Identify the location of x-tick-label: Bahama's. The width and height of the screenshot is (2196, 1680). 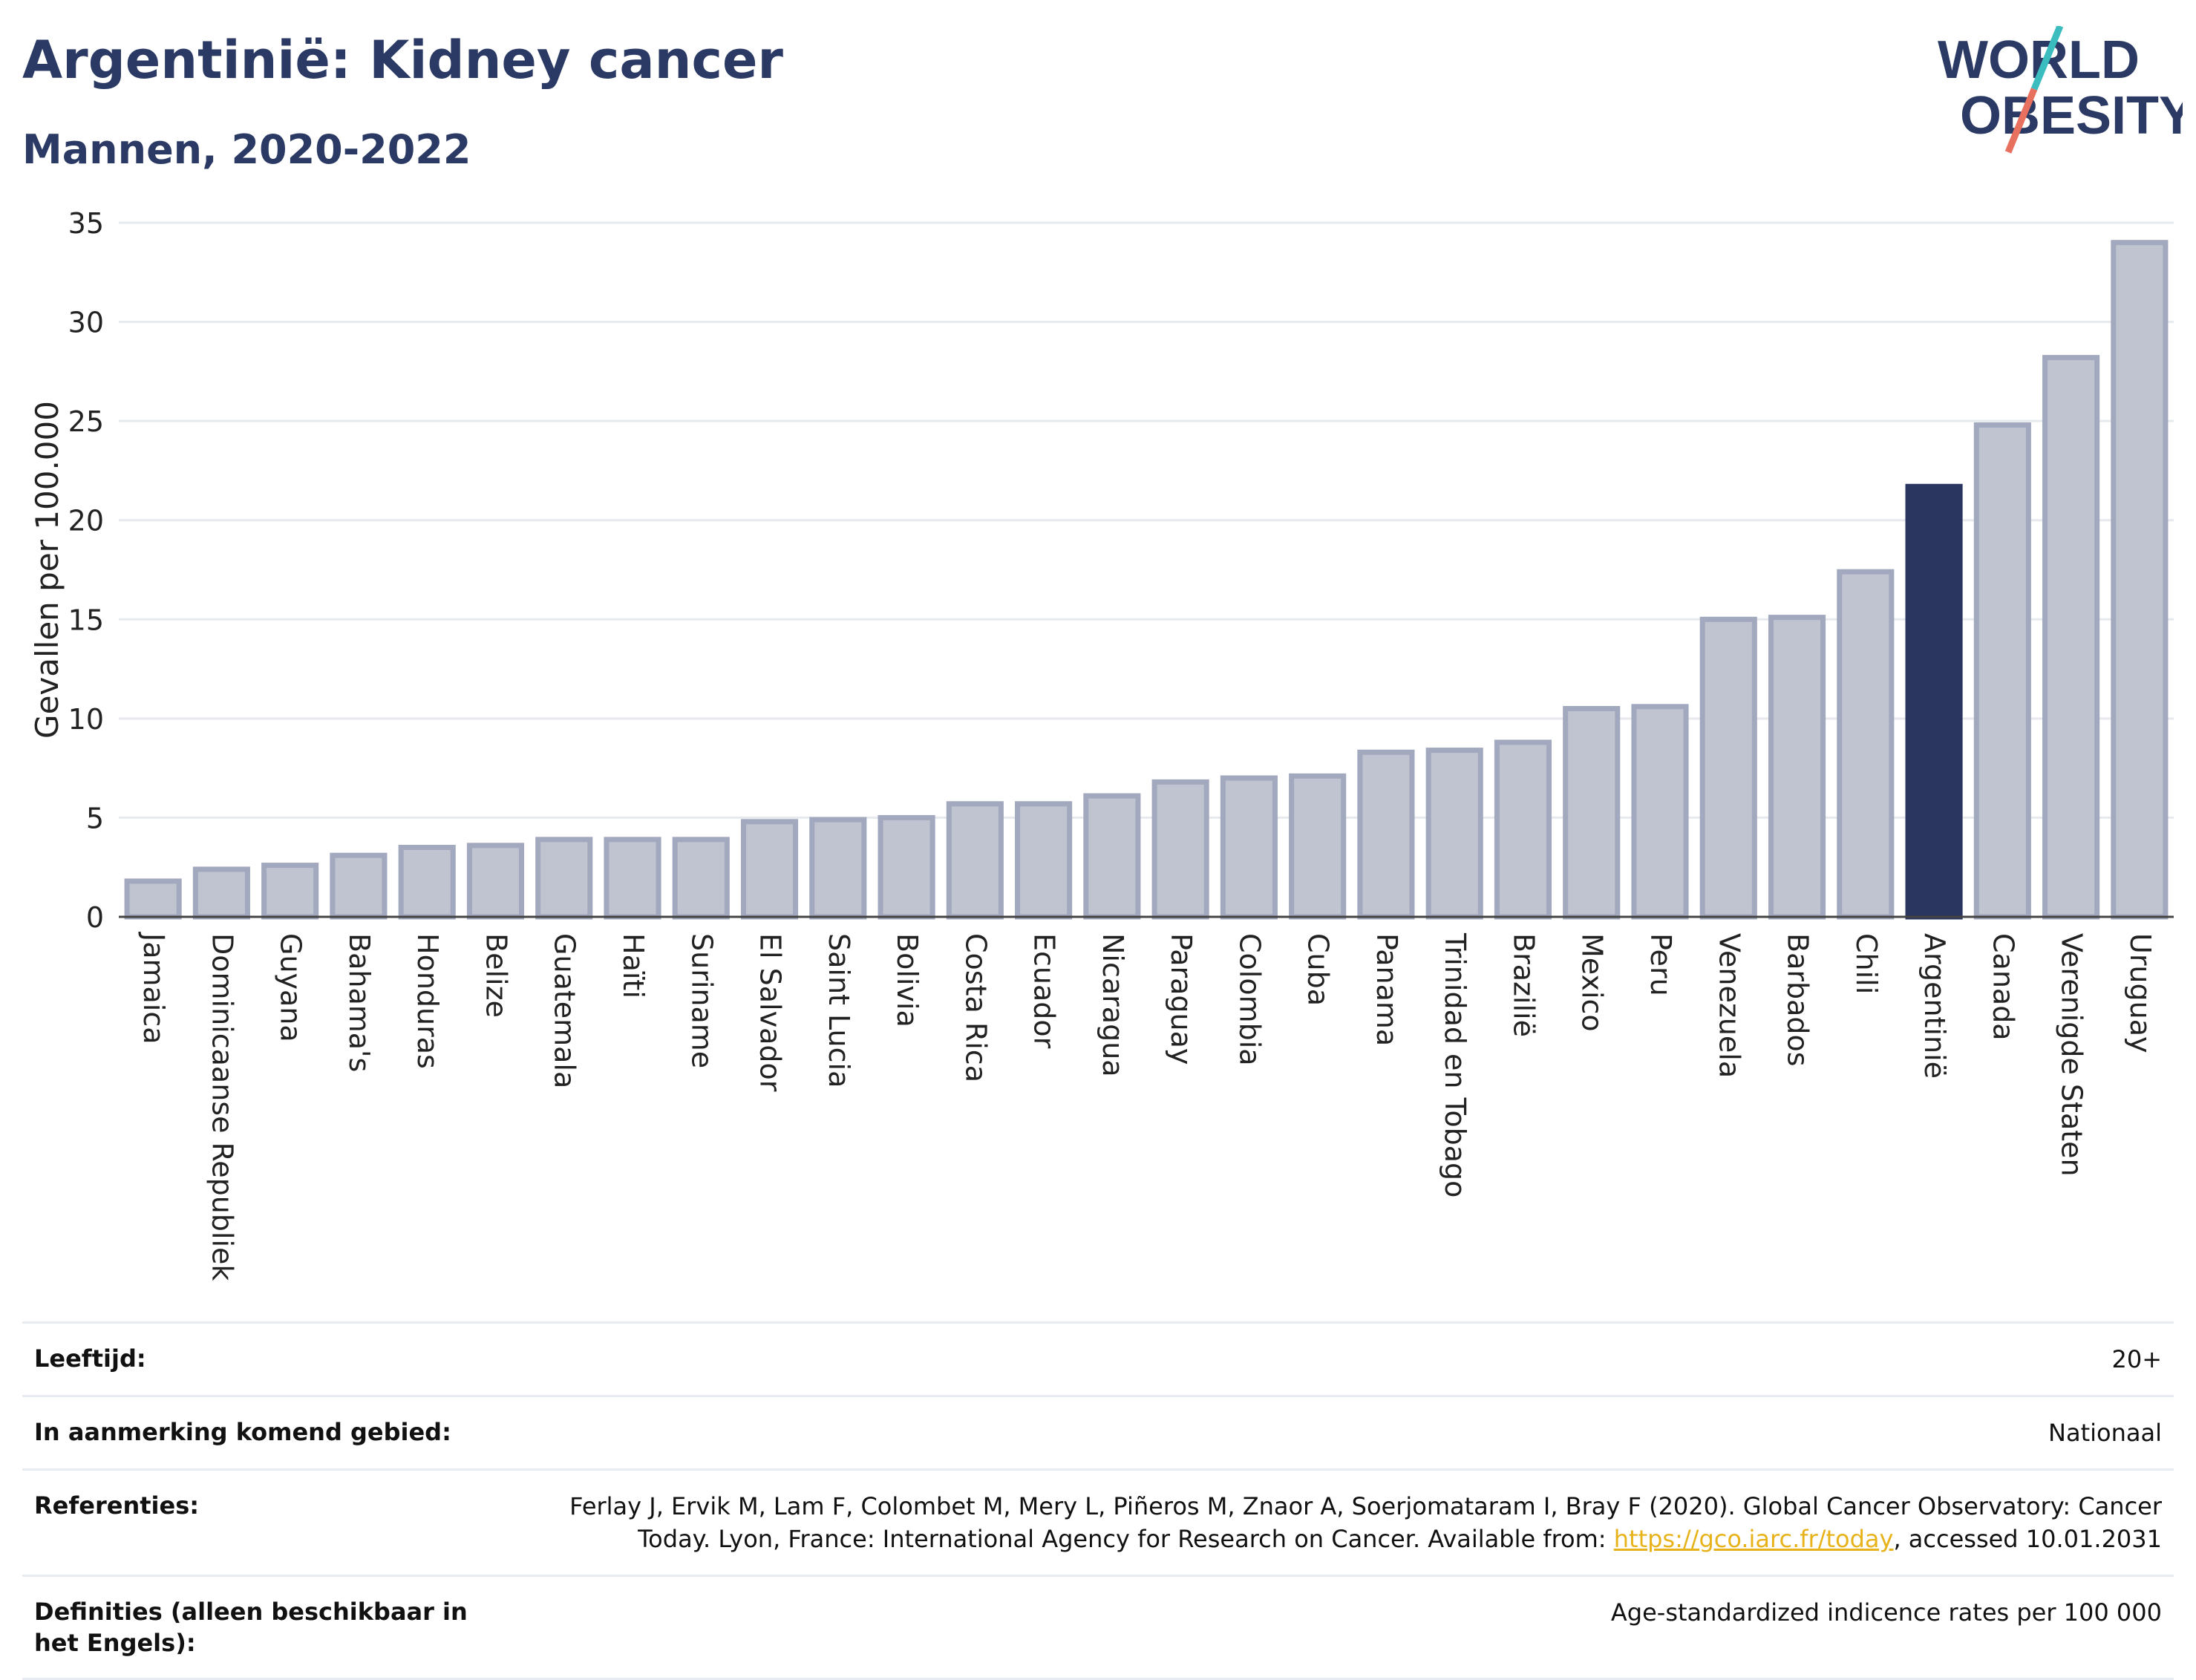
(359, 1002).